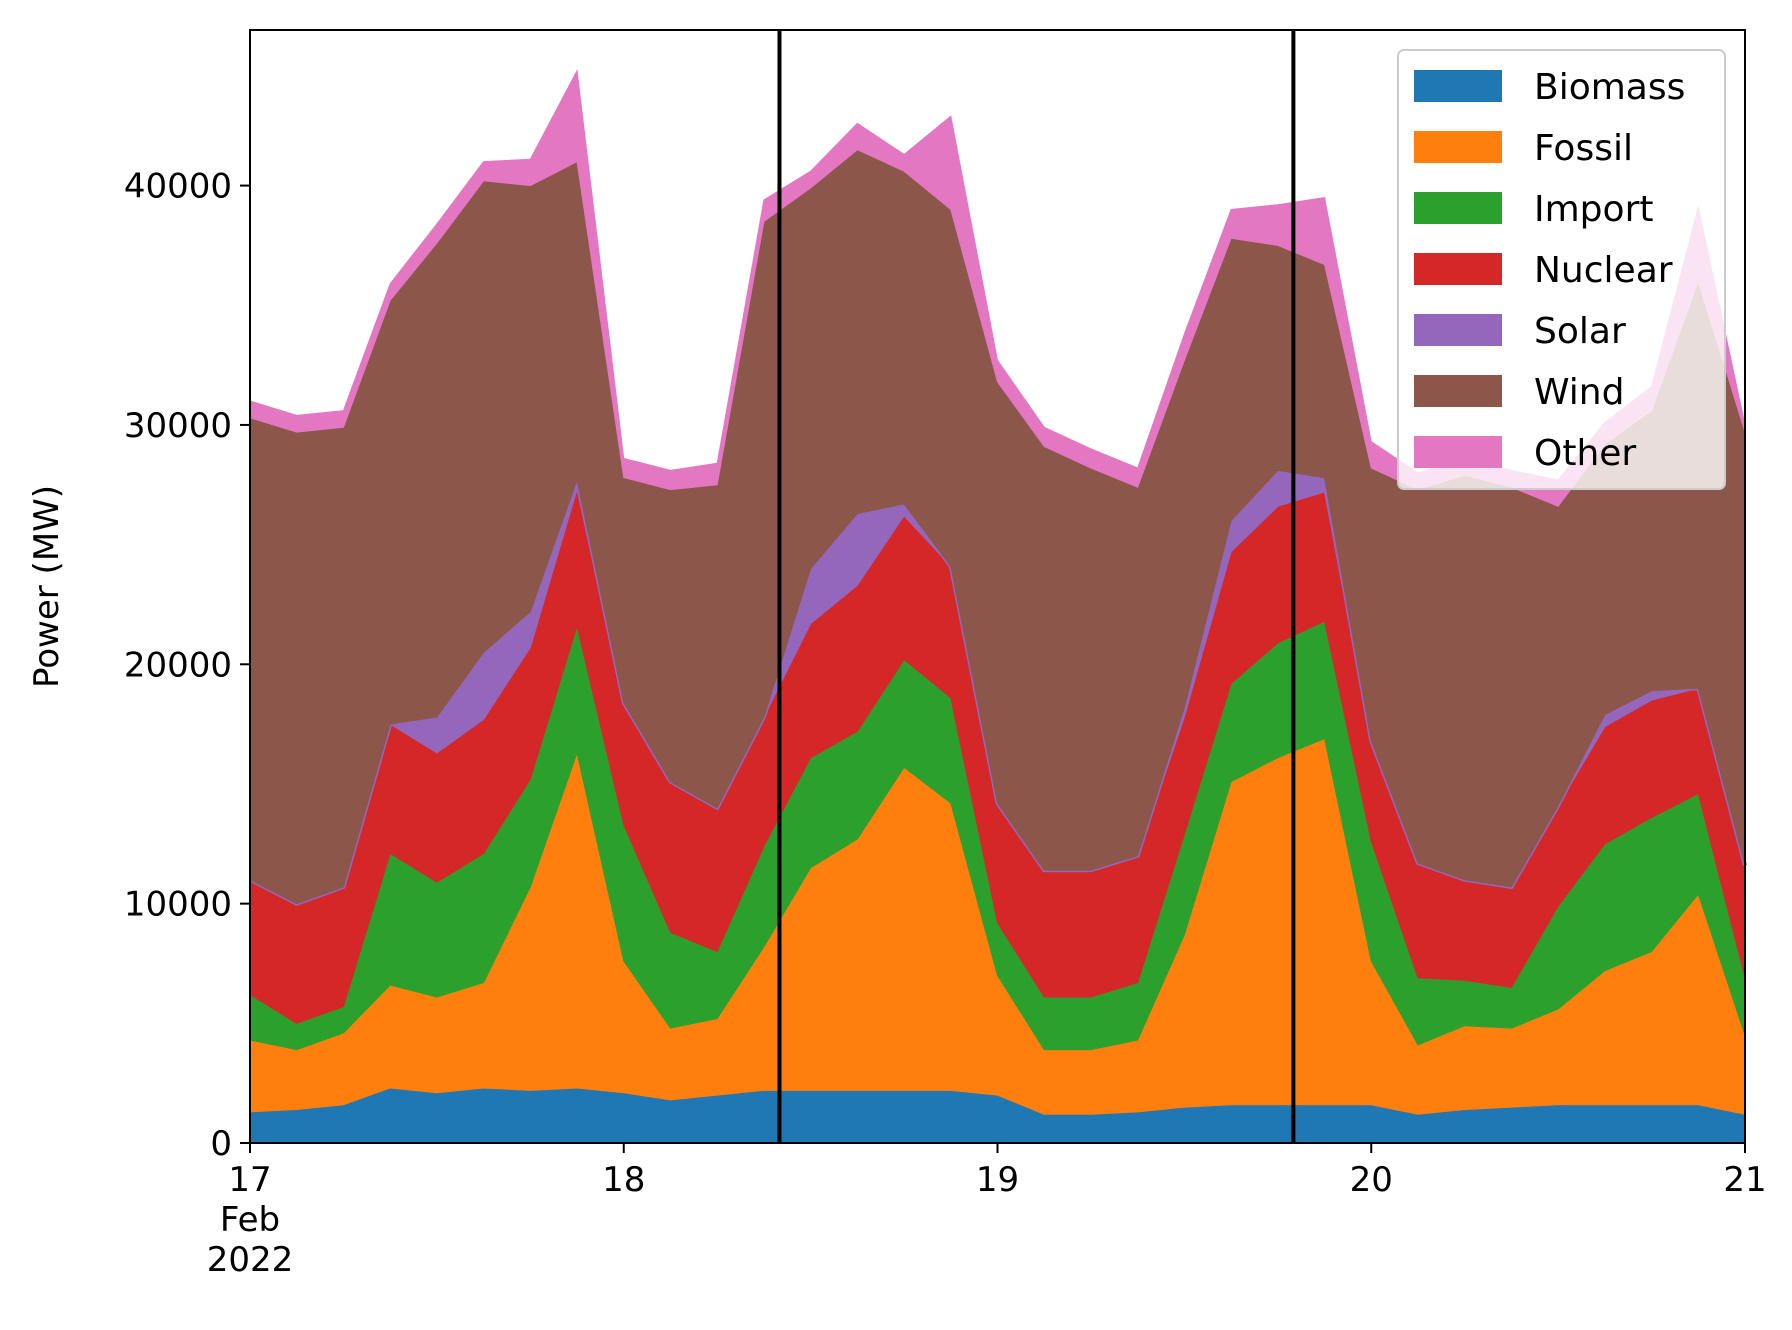 This screenshot has height=1330, width=1792. What do you see at coordinates (1458, 208) in the screenshot?
I see `legend-swatch-import` at bounding box center [1458, 208].